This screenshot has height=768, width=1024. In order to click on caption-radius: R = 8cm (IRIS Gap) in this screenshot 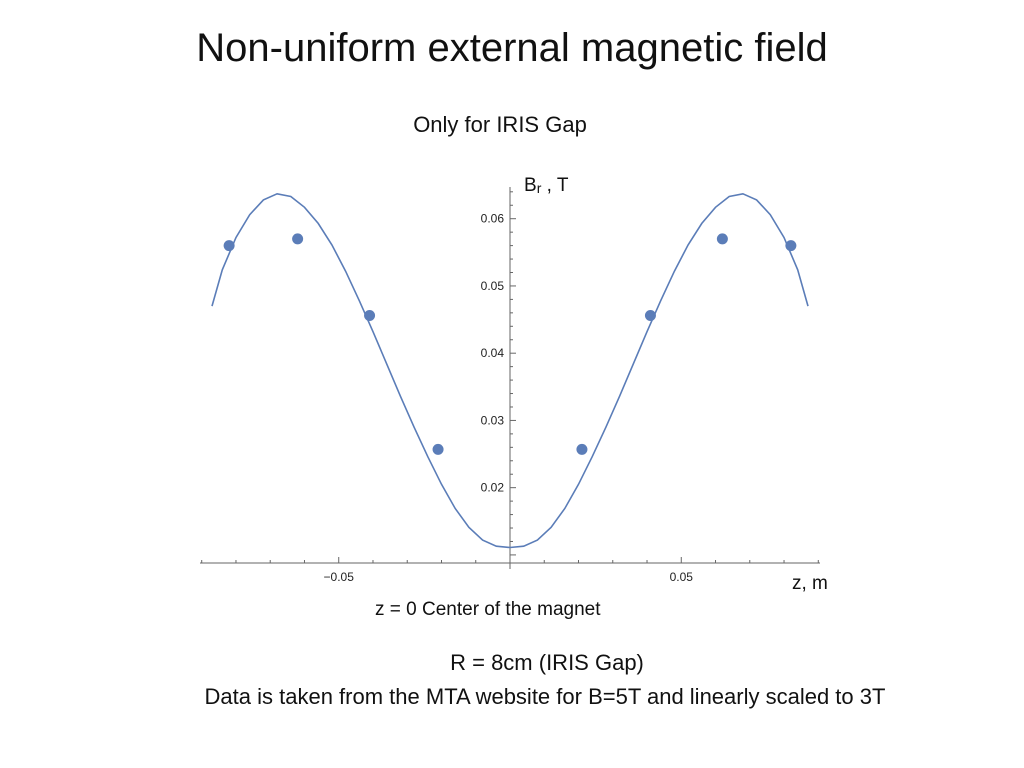, I will do `click(547, 662)`.